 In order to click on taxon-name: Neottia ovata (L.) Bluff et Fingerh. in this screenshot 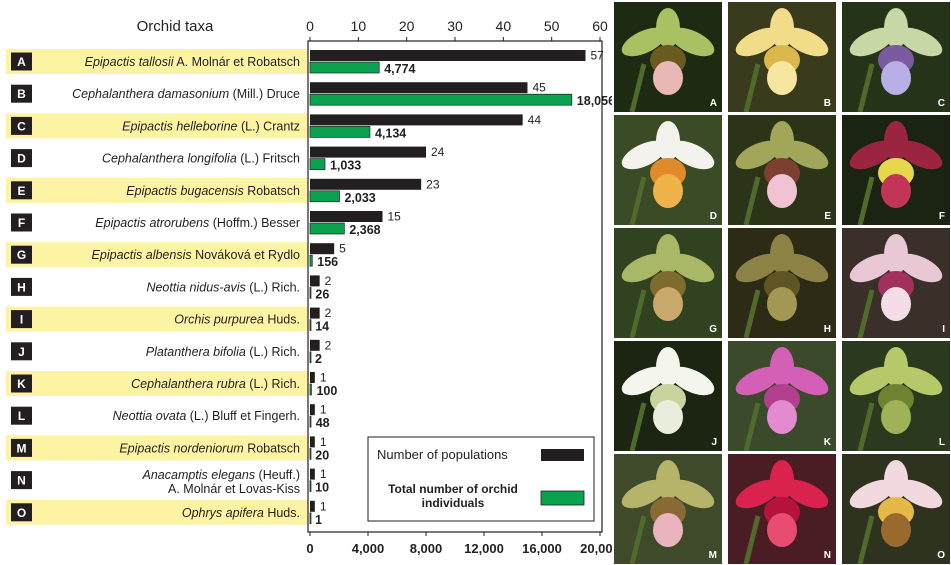, I will do `click(206, 416)`.